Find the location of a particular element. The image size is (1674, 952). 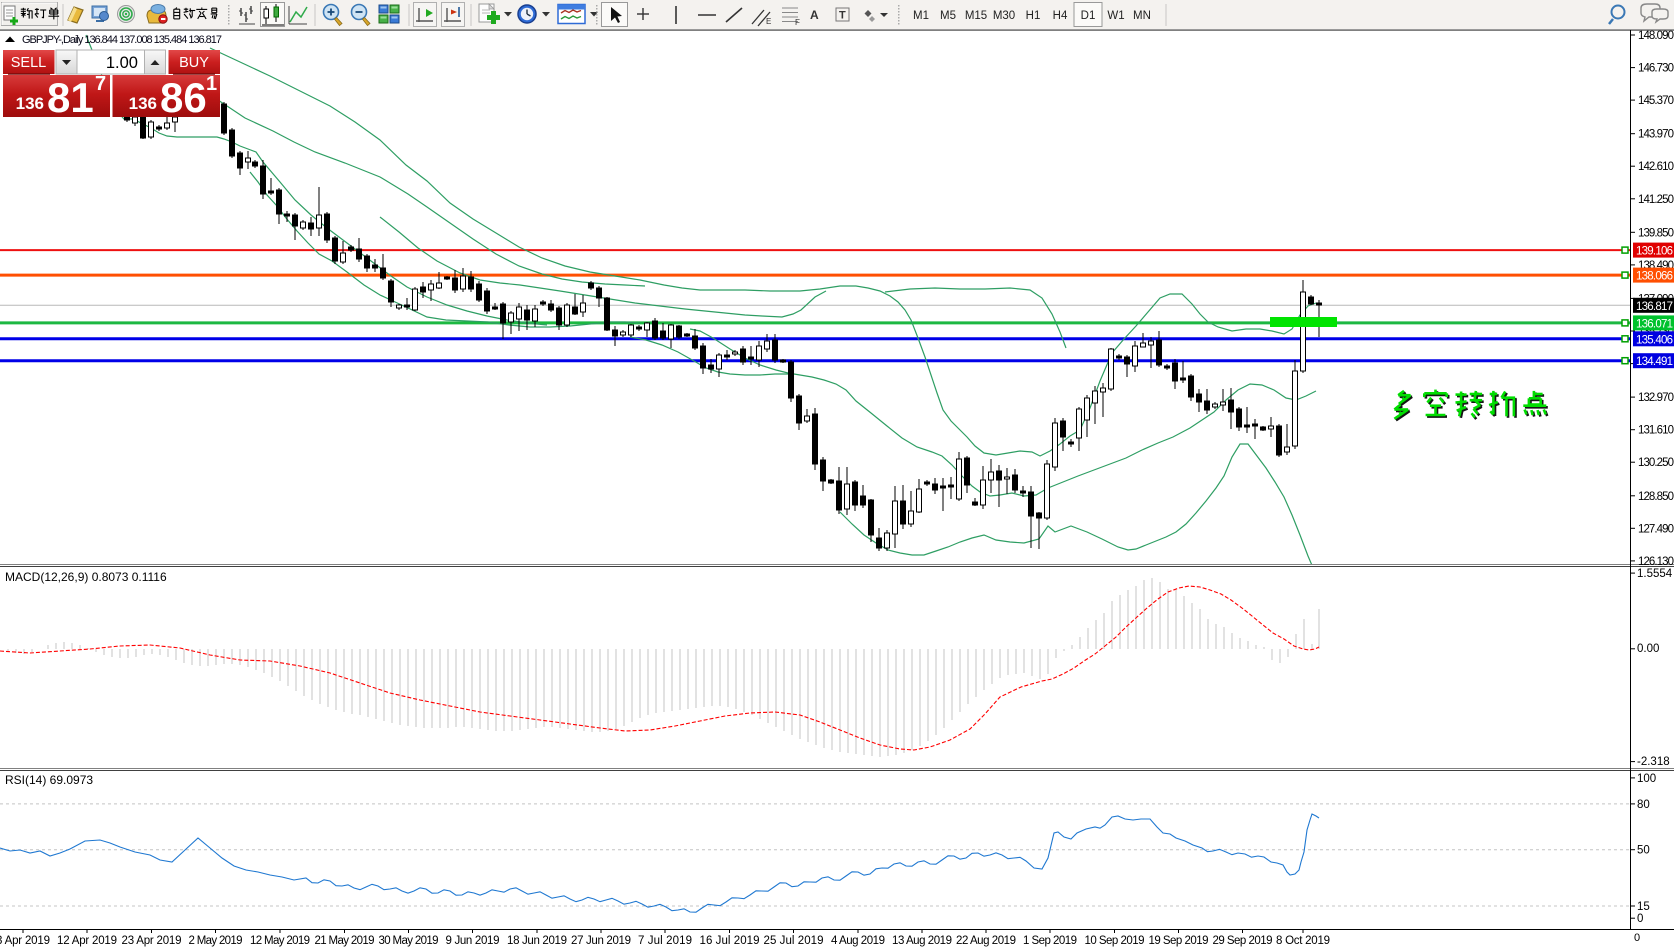

svg-text: 22 Aug 2019 is located at coordinates (986, 941).